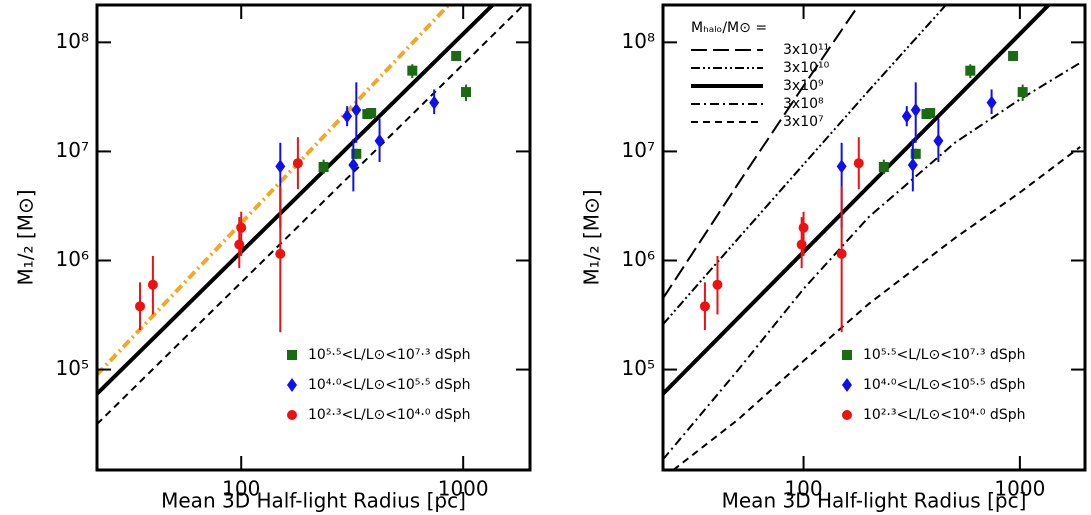  What do you see at coordinates (803, 86) in the screenshot?
I see `legend-label: 3x10⁹` at bounding box center [803, 86].